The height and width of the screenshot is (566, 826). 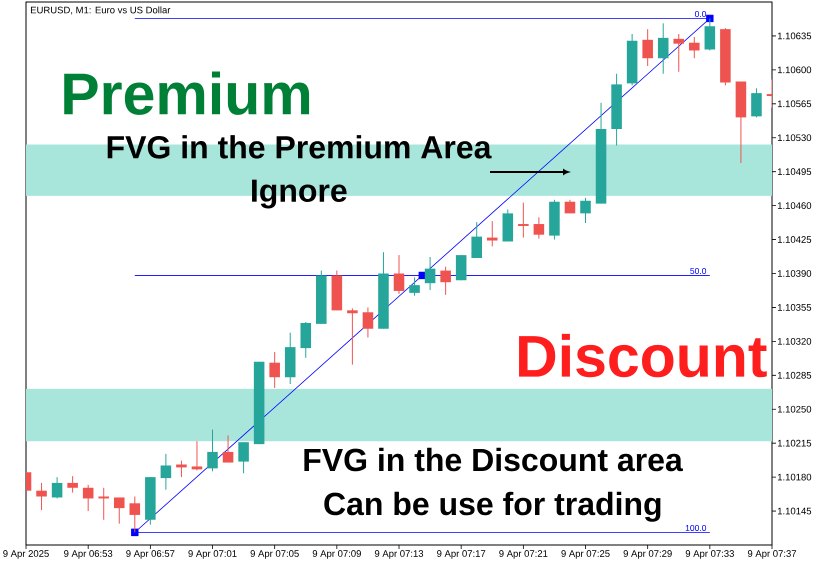 I want to click on y-tick-label: 1.10565, so click(x=795, y=104).